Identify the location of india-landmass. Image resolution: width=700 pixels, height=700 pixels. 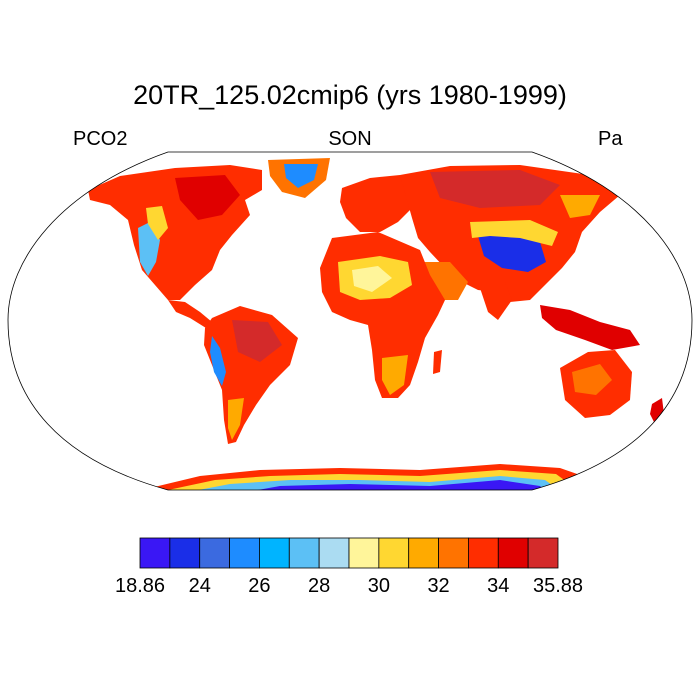
(495, 301).